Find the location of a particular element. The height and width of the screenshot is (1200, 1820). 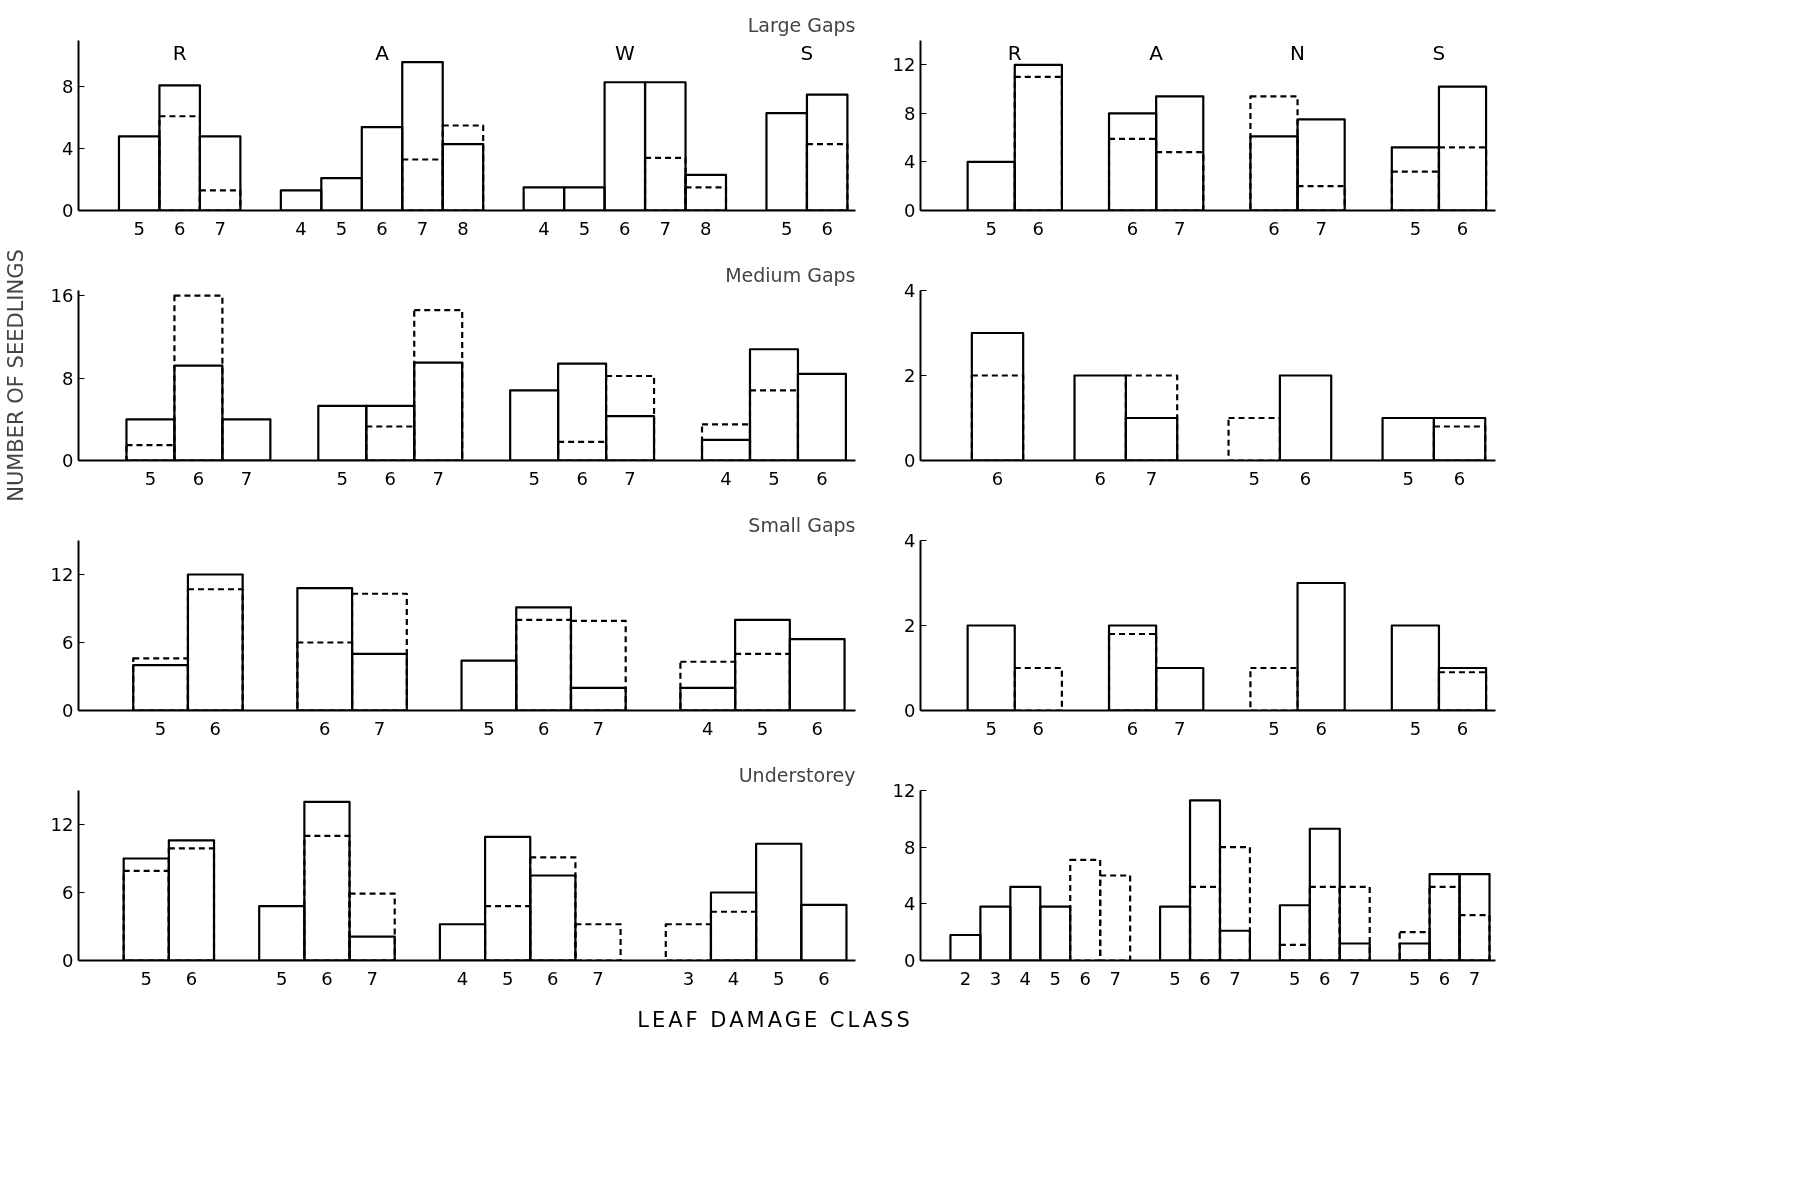

chart-title: Medium Gaps is located at coordinates (790, 274).